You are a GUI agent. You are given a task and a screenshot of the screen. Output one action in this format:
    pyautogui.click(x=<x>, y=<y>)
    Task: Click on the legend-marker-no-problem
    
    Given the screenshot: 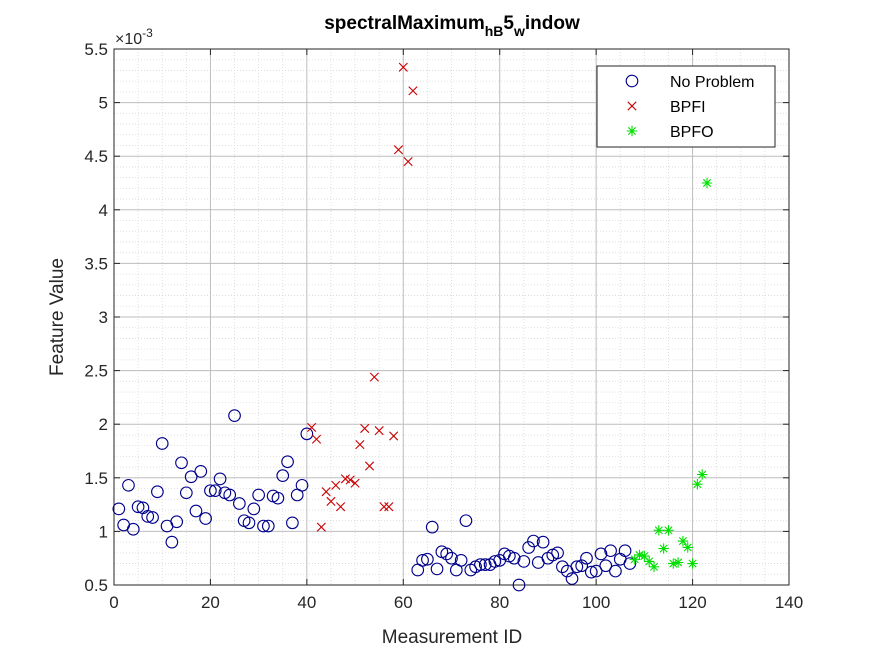 What is the action you would take?
    pyautogui.click(x=632, y=81)
    